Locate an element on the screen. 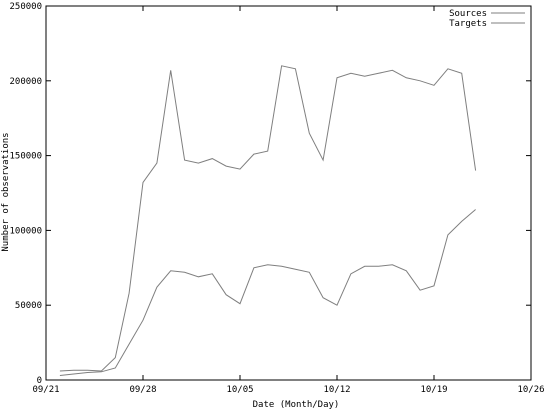  x-tick-label: 10/19 is located at coordinates (433, 390).